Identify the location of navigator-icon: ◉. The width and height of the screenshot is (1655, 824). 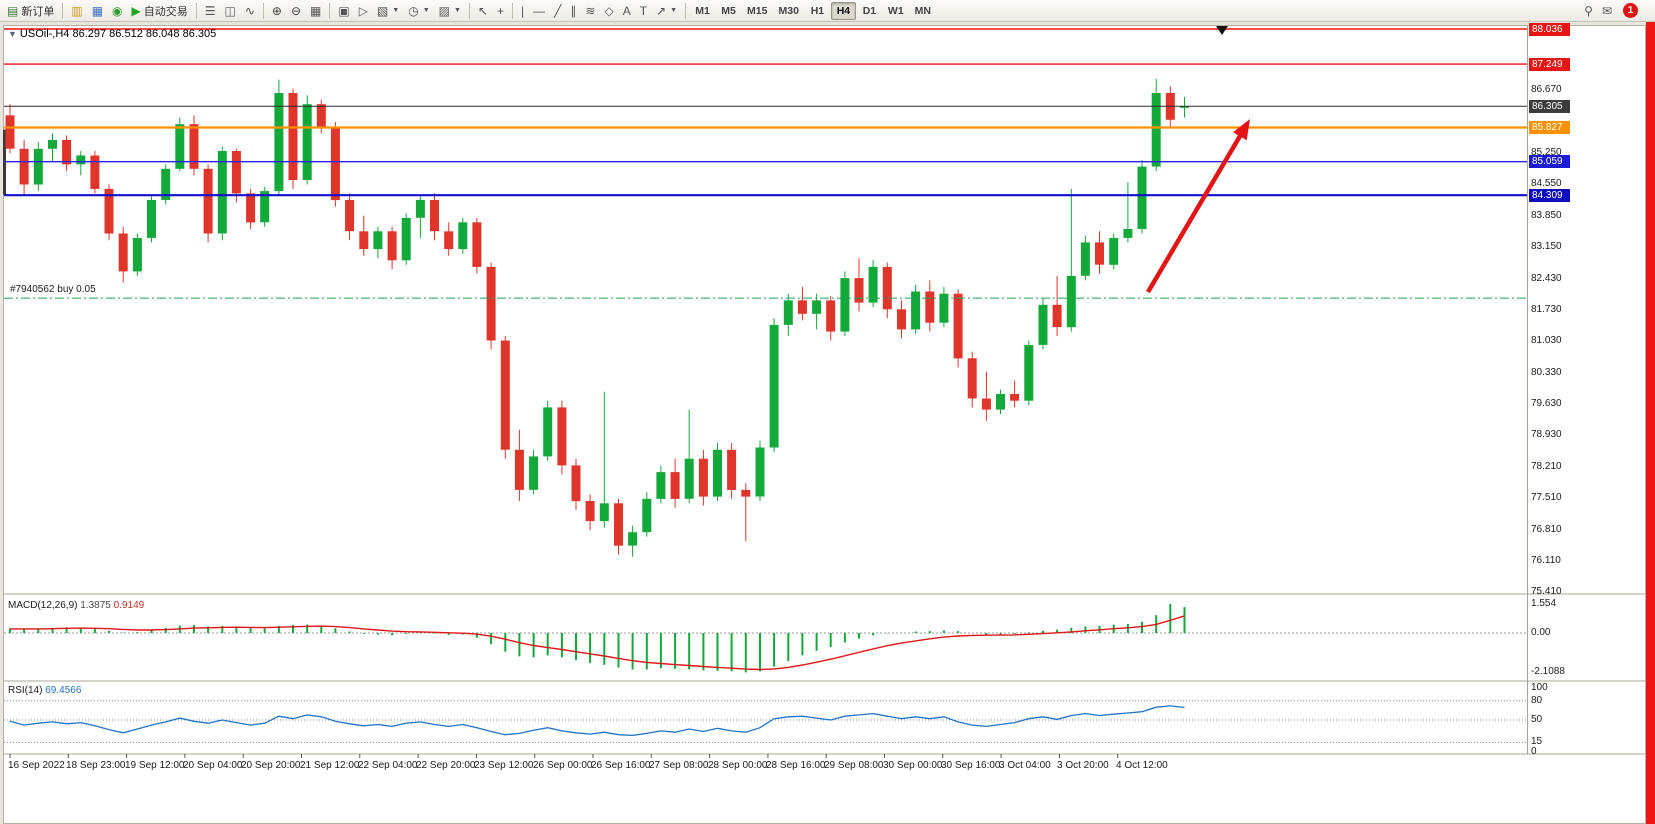
(117, 10).